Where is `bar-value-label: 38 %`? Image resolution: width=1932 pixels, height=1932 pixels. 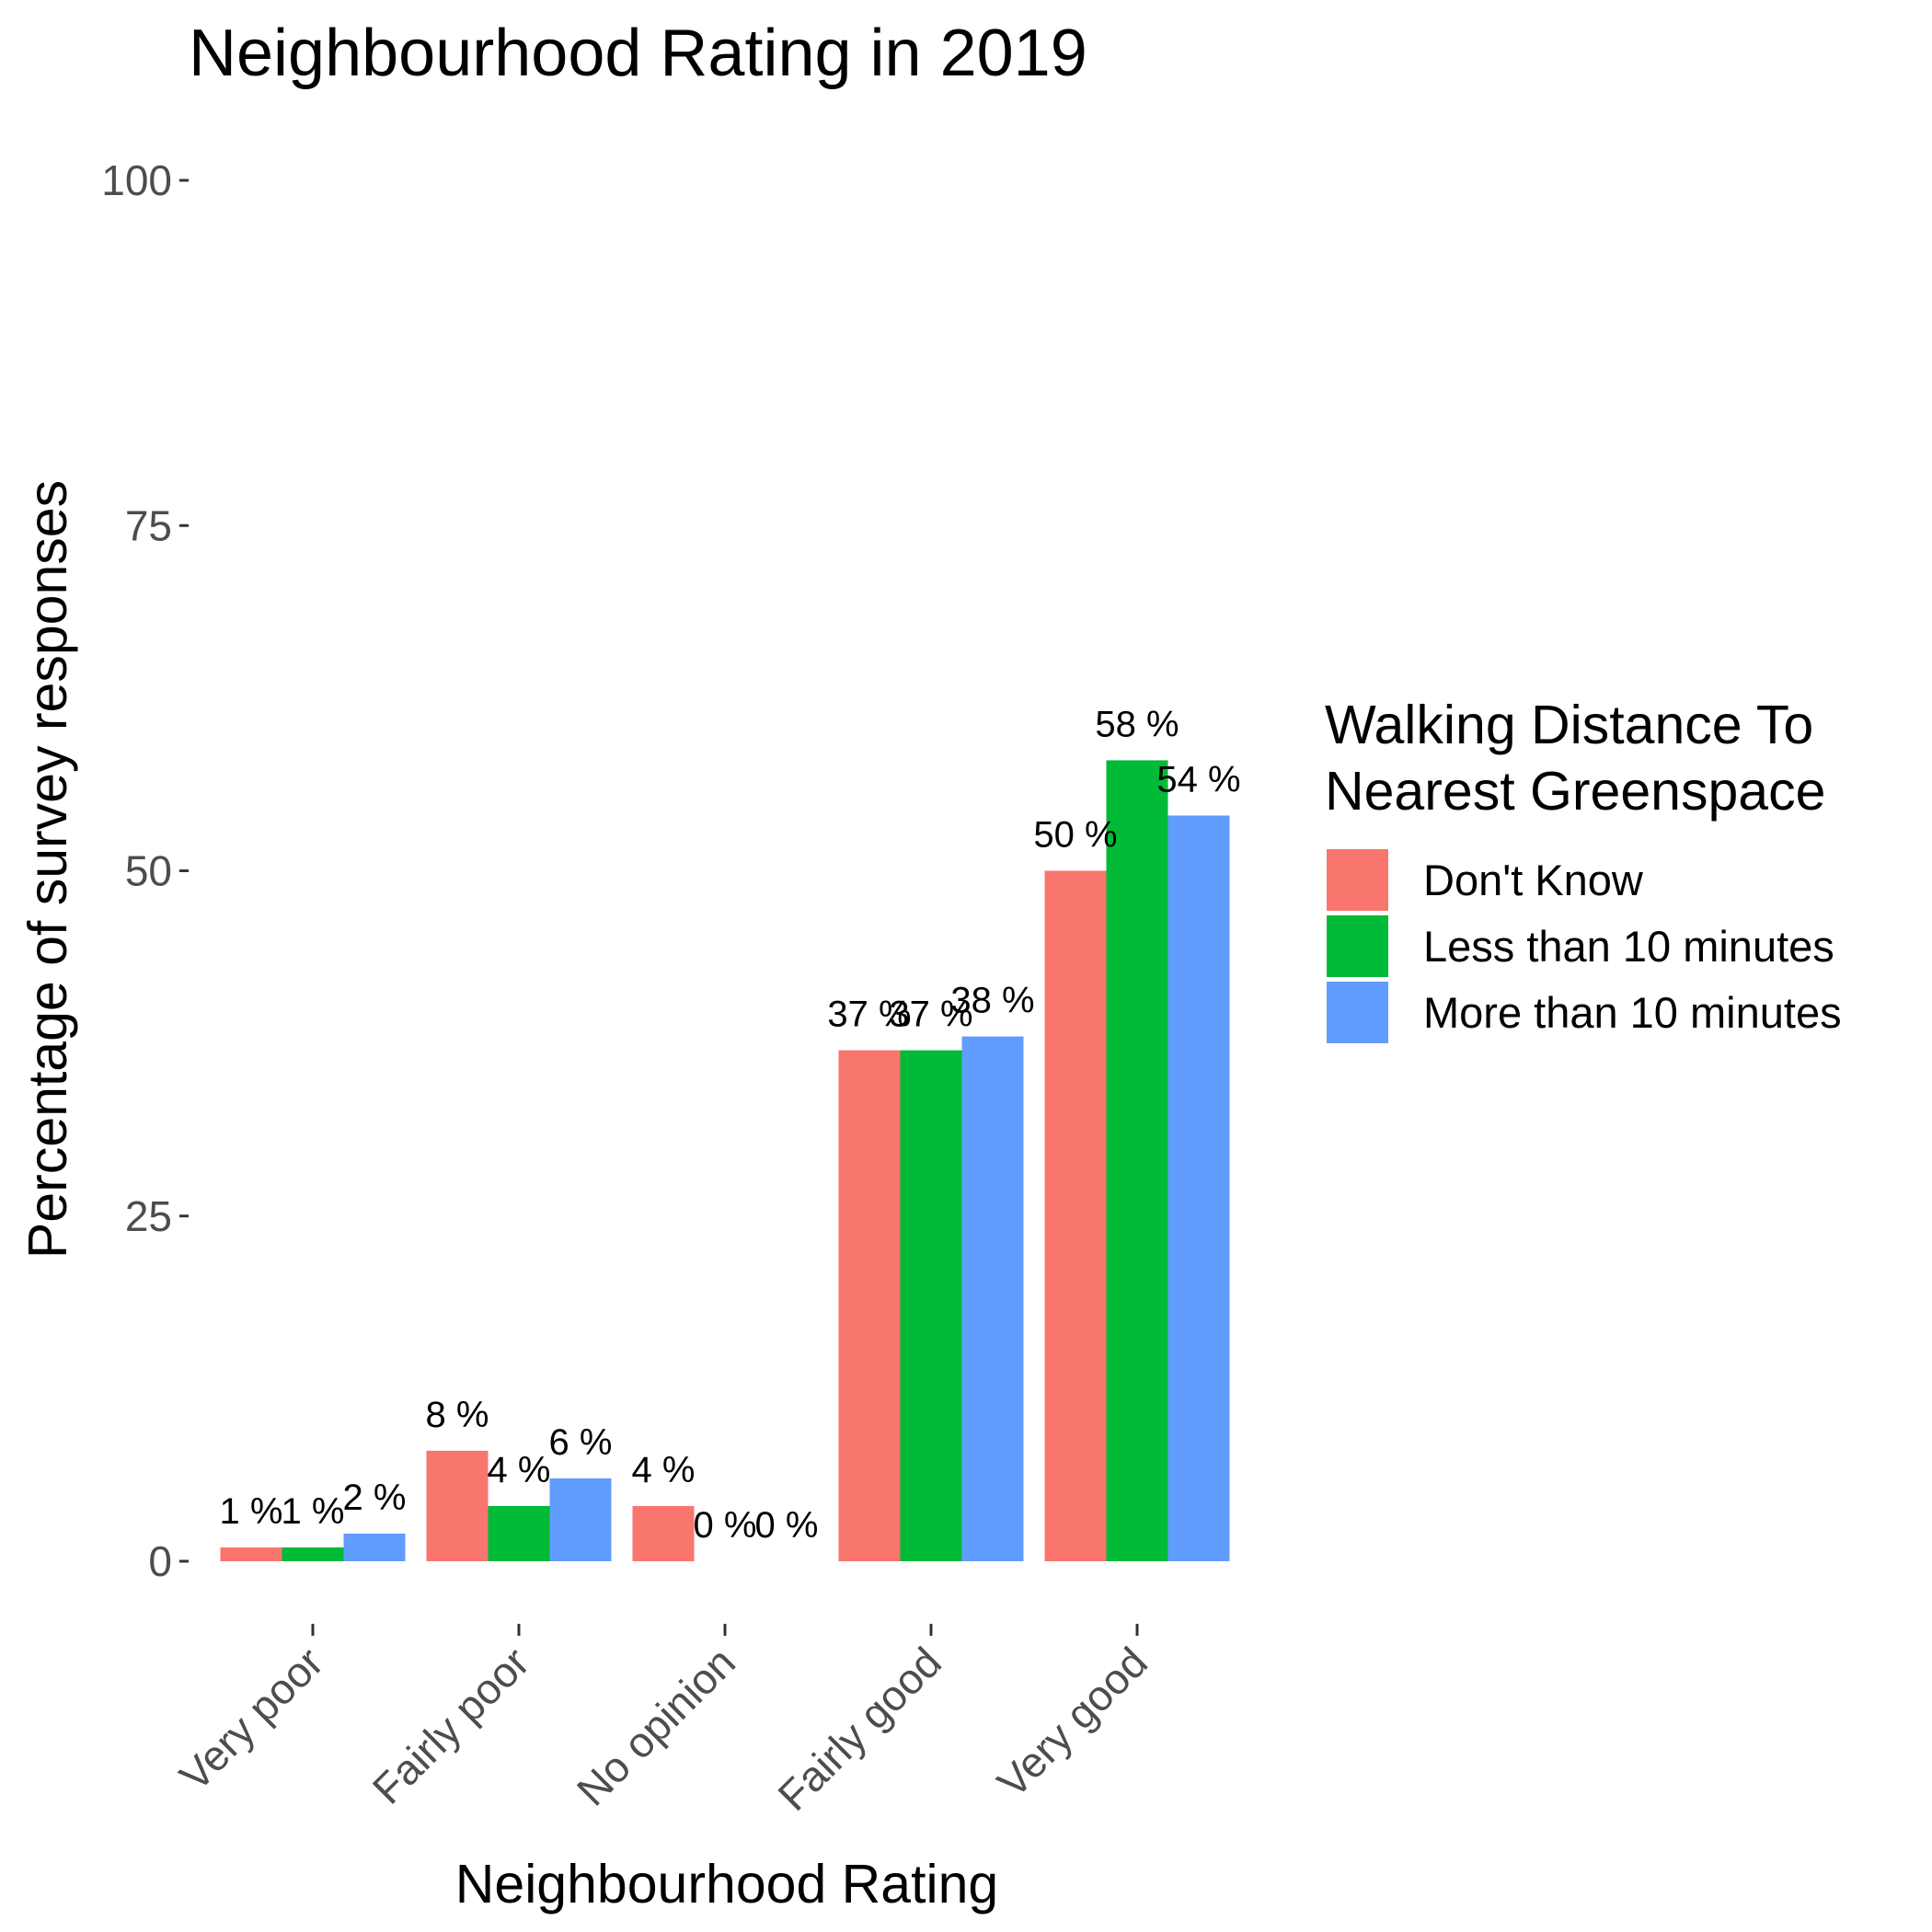 bar-value-label: 38 % is located at coordinates (992, 1001).